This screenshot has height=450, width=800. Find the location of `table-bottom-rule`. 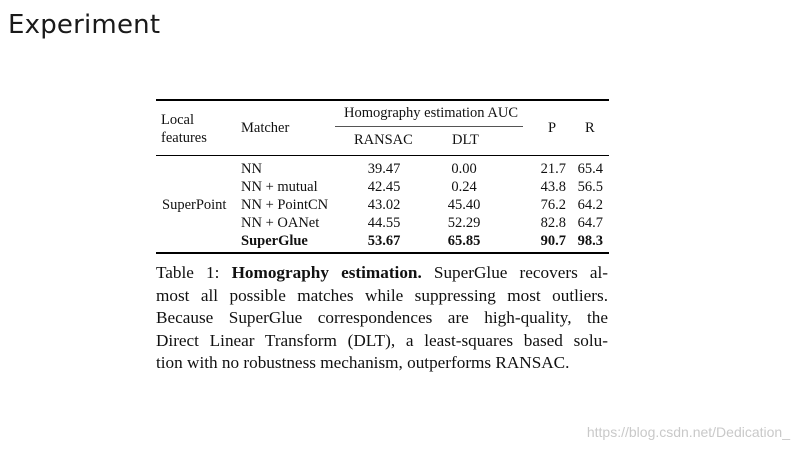

table-bottom-rule is located at coordinates (382, 253).